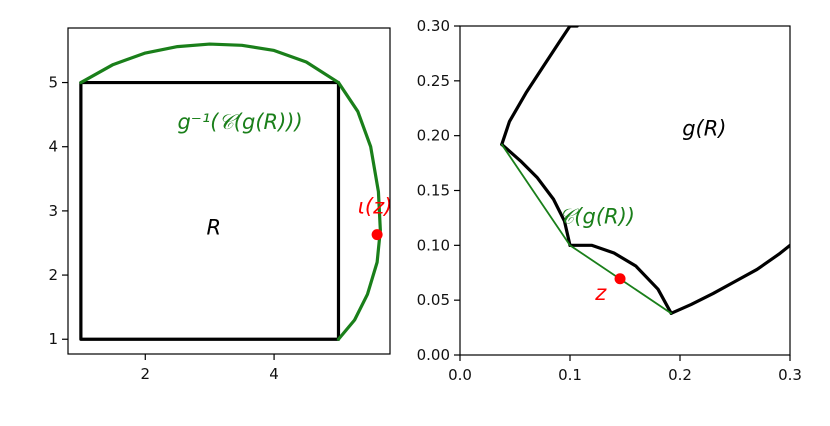  Describe the element at coordinates (274, 374) in the screenshot. I see `left-plot-x-tick-label: 4` at that location.